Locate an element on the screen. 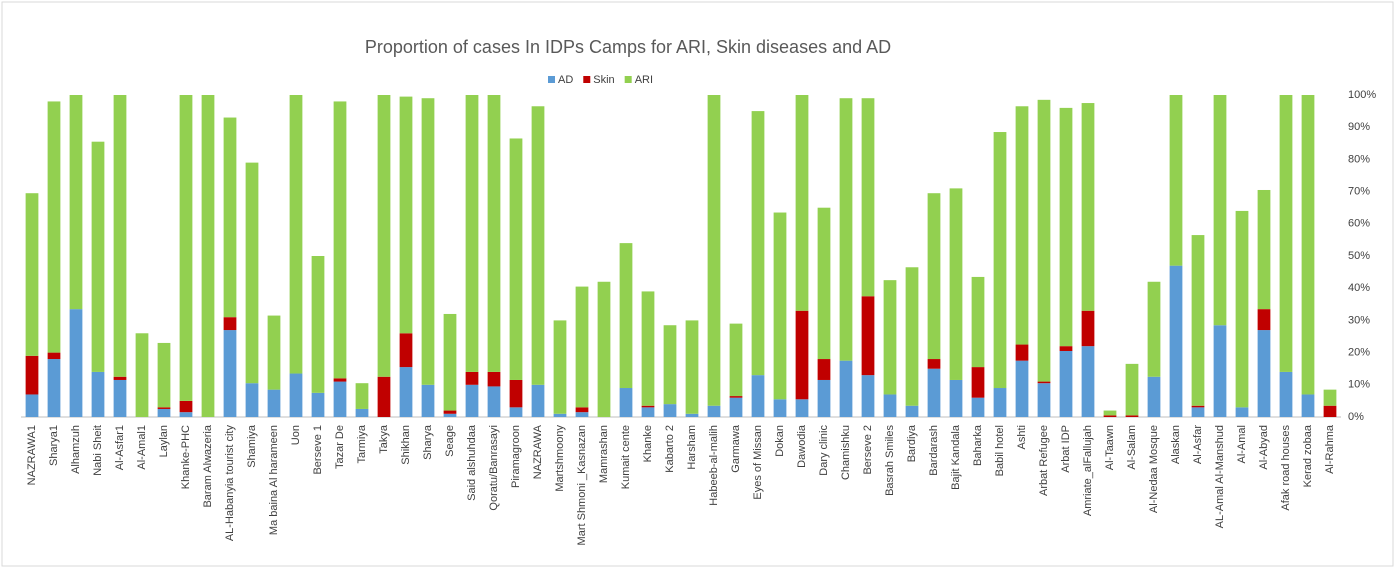 This screenshot has width=1396, height=569. x-tick-label: Bajit Kandala is located at coordinates (956, 457).